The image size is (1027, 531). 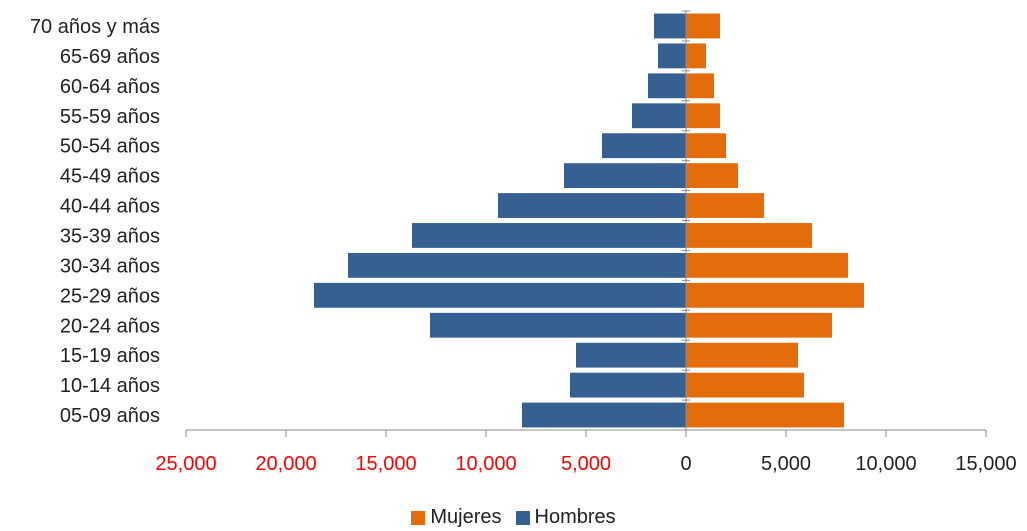 What do you see at coordinates (575, 517) in the screenshot?
I see `legend-label-hombres: Hombres` at bounding box center [575, 517].